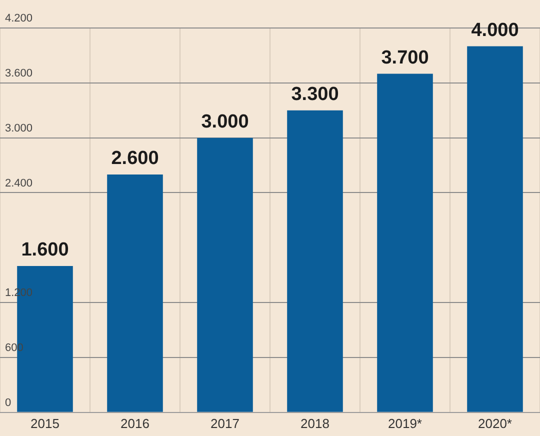 This screenshot has width=540, height=436. Describe the element at coordinates (495, 31) in the screenshot. I see `data-label: 4.000` at that location.